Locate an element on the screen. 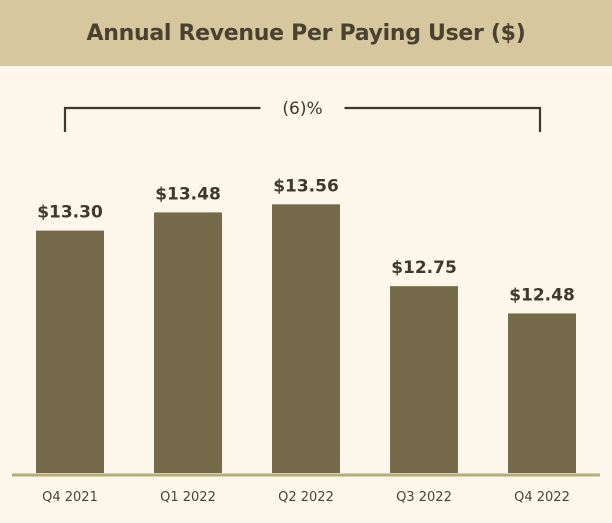 The height and width of the screenshot is (523, 612). data-label: $13.56 is located at coordinates (306, 186).